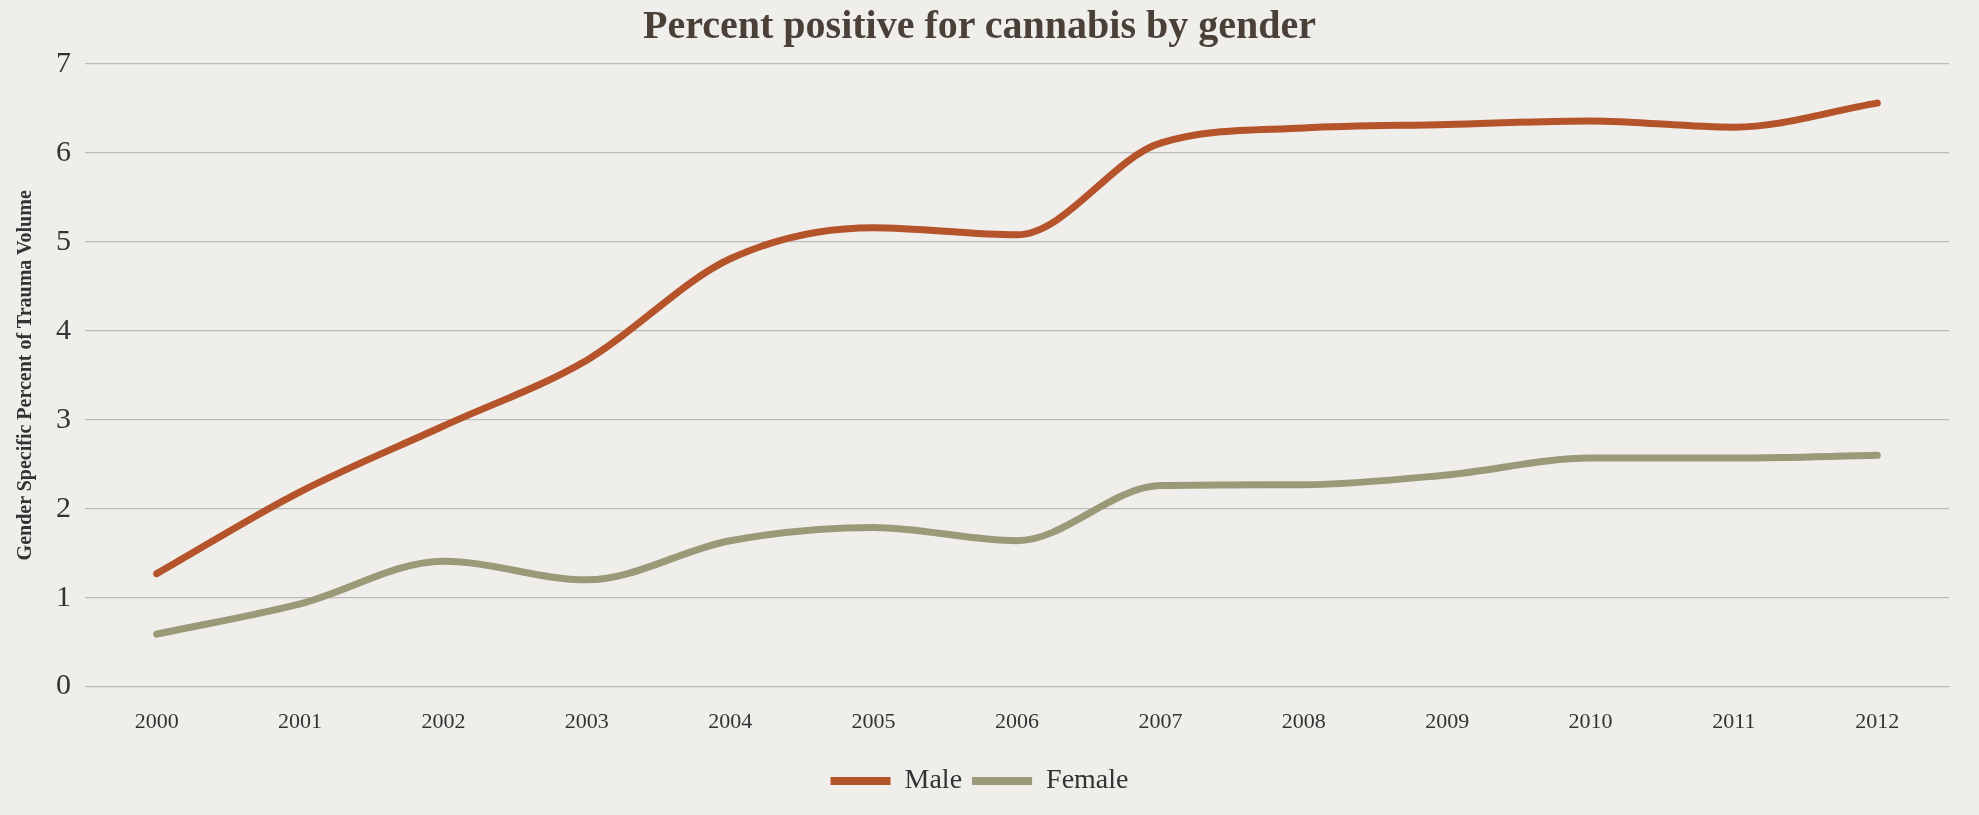 This screenshot has height=815, width=1979. Describe the element at coordinates (63, 328) in the screenshot. I see `y-tick-label: 4` at that location.